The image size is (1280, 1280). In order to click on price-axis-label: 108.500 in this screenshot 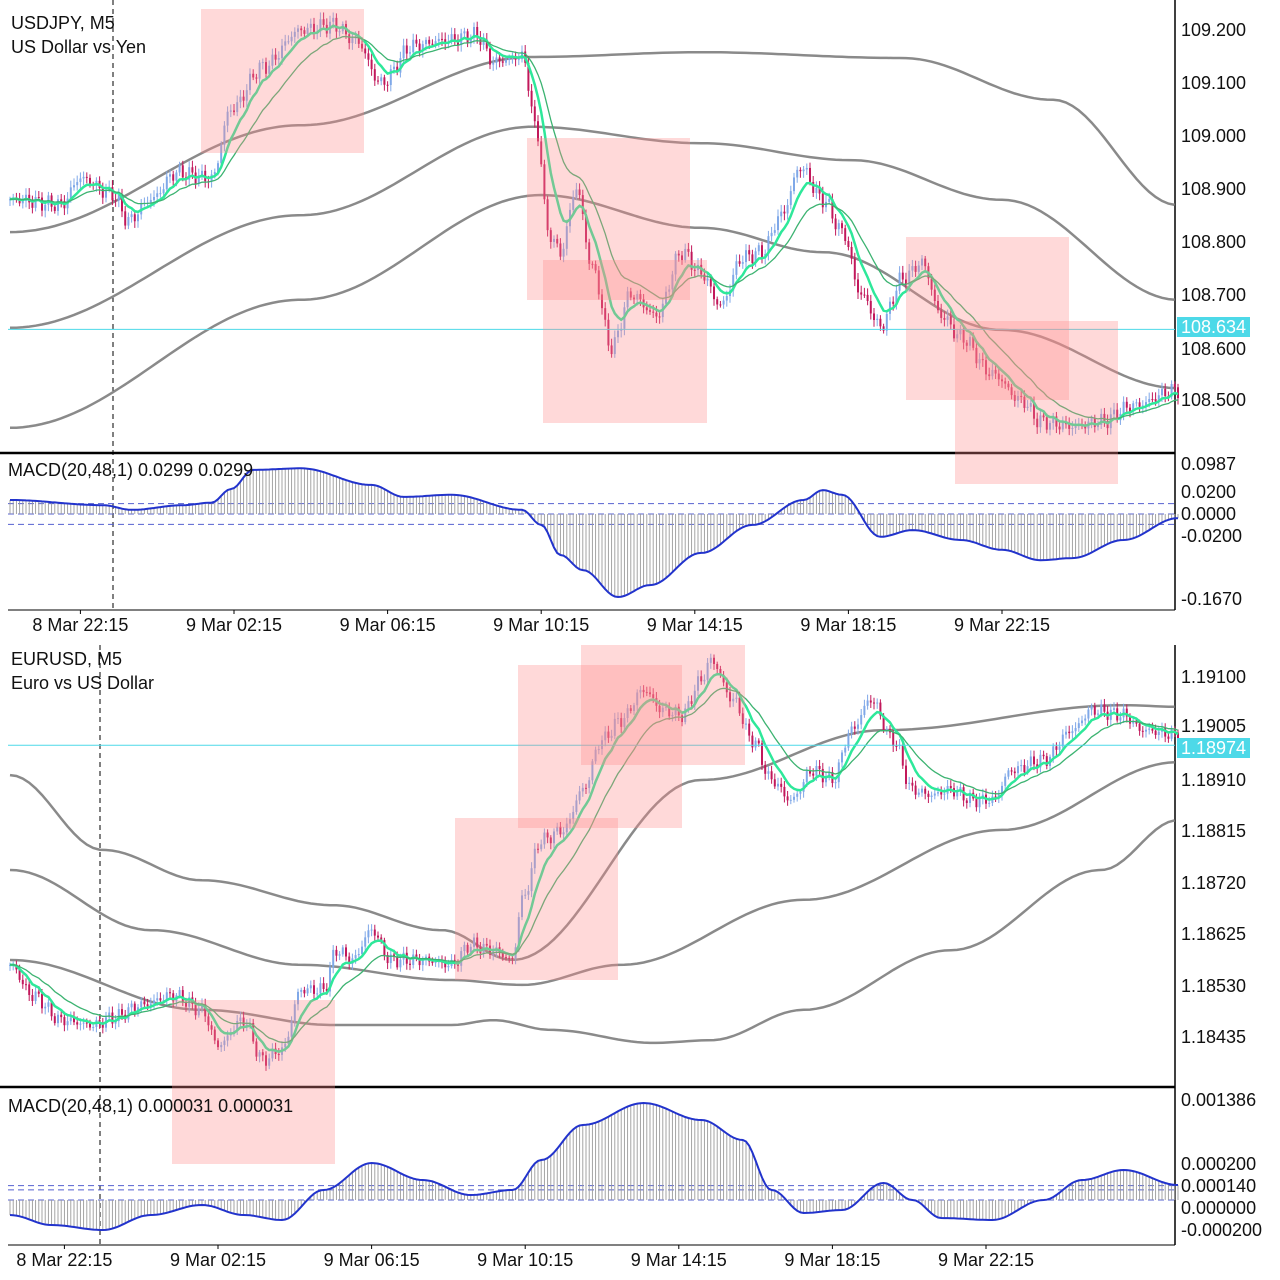, I will do `click(1214, 400)`.